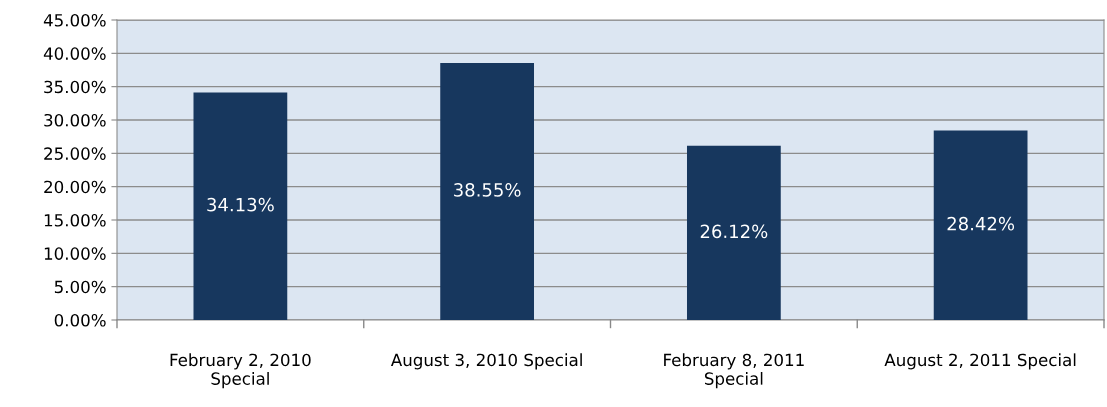 The image size is (1107, 407). I want to click on y-tick-label: 30.00%, so click(75, 120).